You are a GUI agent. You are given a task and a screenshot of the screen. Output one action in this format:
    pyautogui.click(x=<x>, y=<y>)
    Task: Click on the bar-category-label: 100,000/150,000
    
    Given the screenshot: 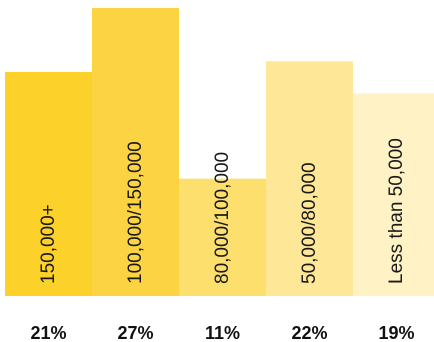 What is the action you would take?
    pyautogui.click(x=135, y=212)
    